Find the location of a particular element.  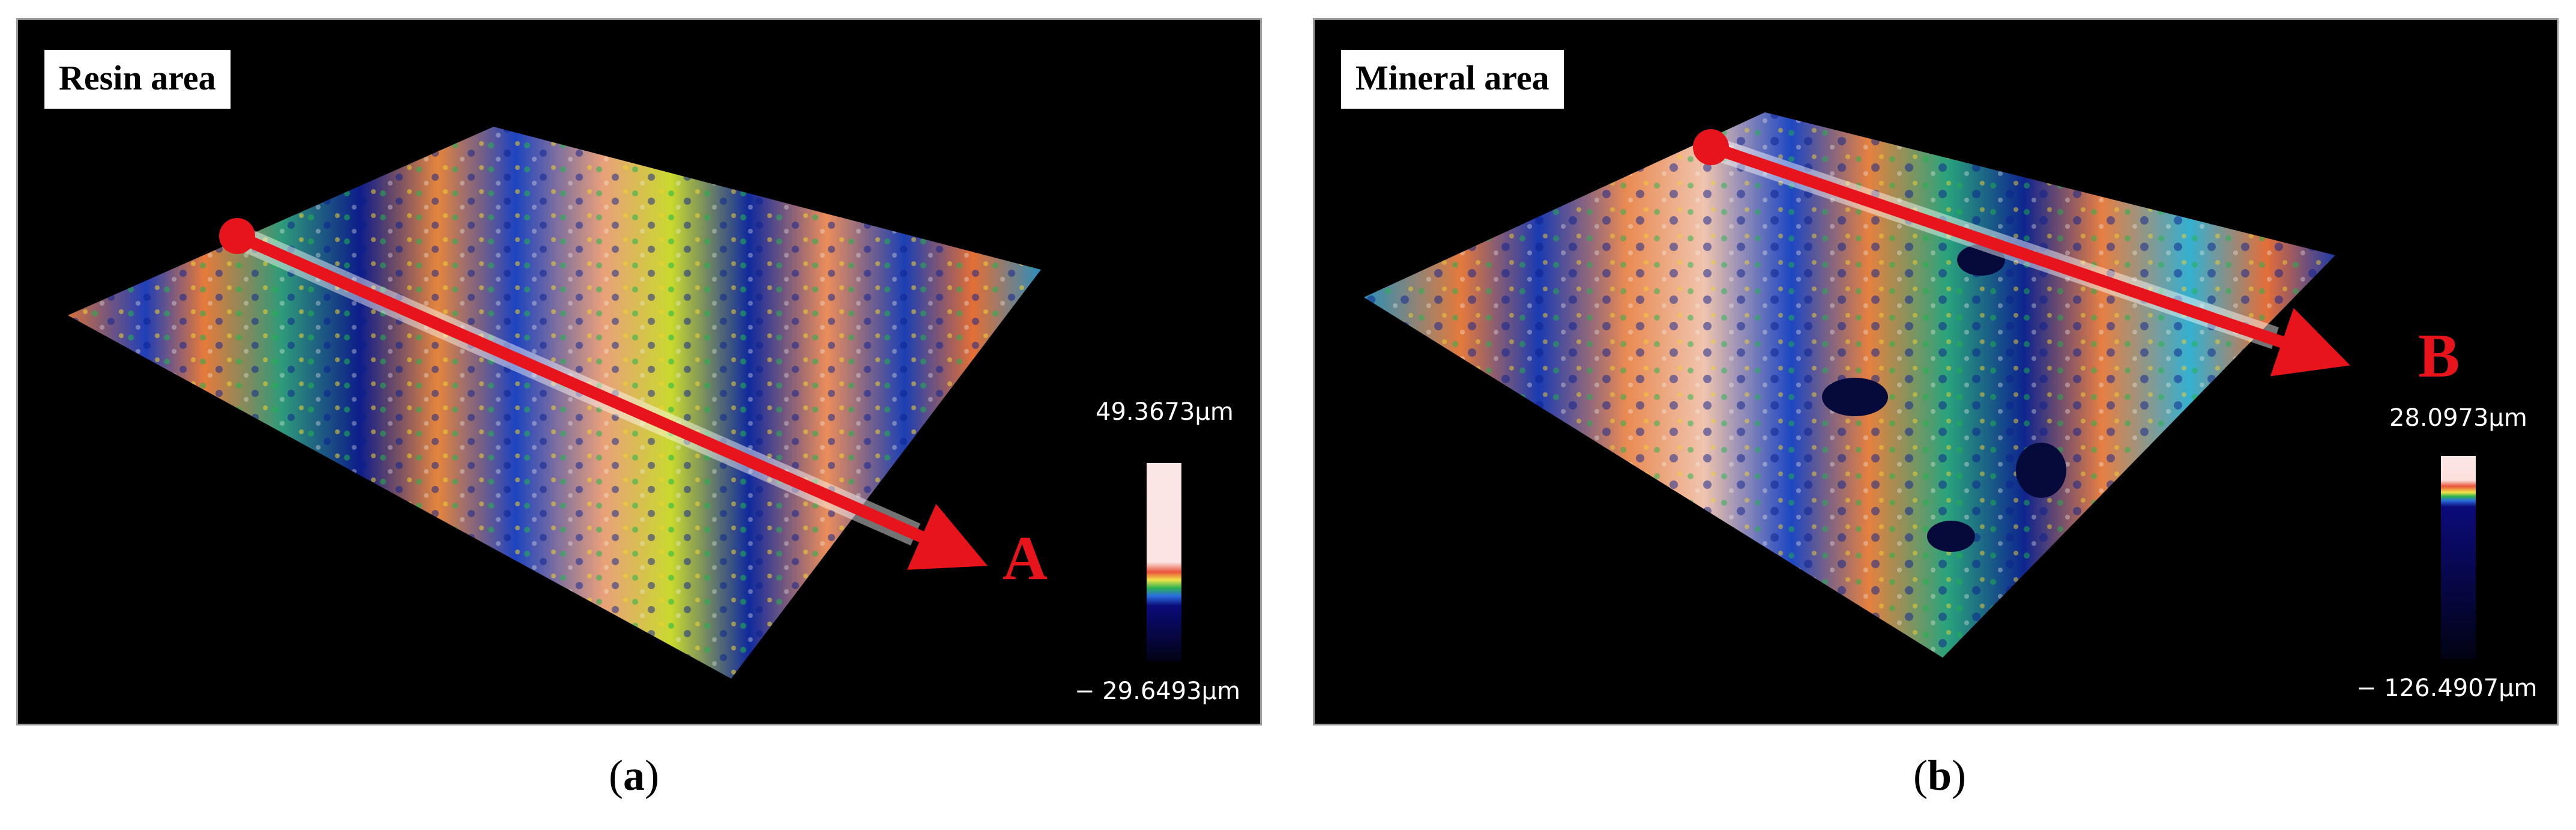

scale-max-value: 28.0973µm is located at coordinates (2458, 418).